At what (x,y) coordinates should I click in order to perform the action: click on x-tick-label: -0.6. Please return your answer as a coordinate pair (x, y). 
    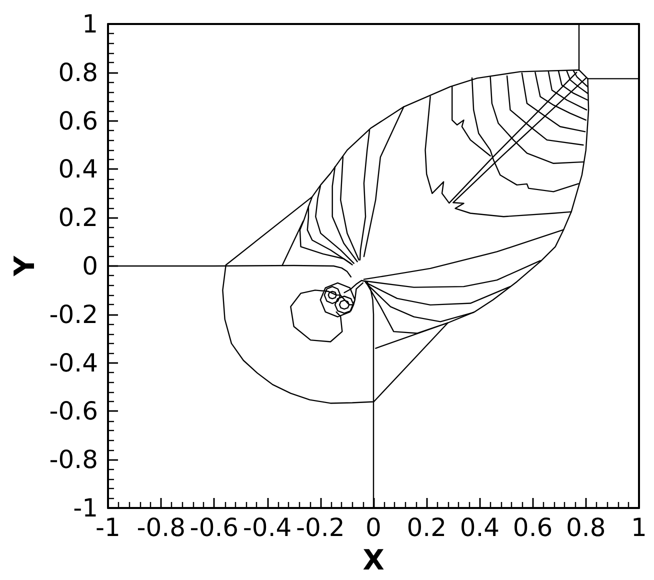
    Looking at the image, I should click on (214, 527).